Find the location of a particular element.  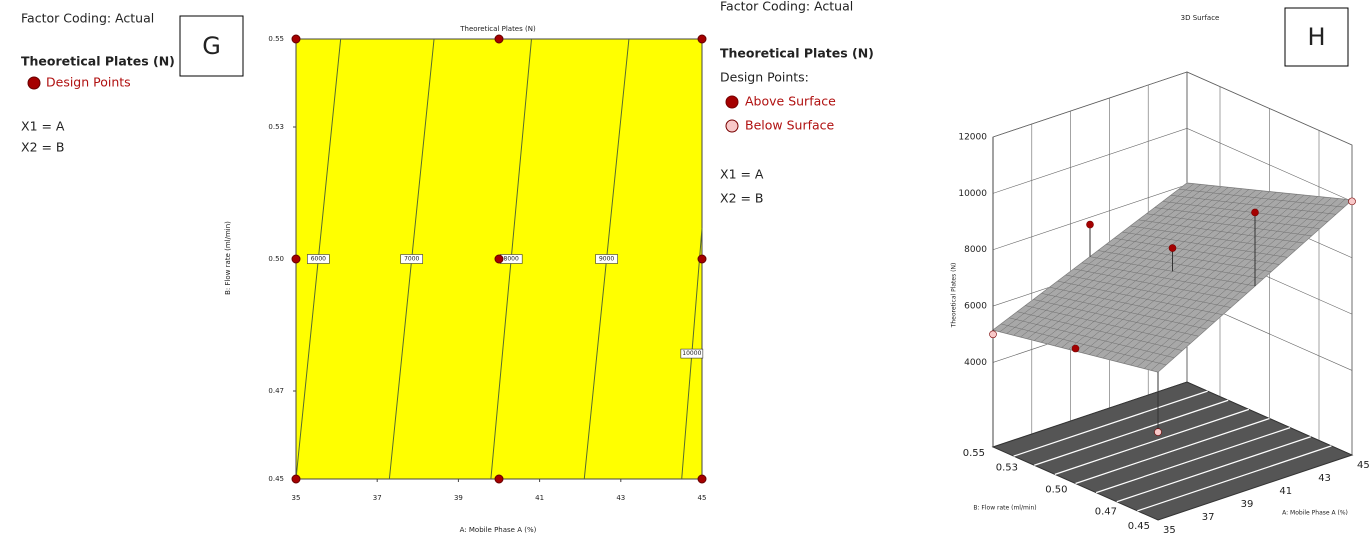

chart-title: 3D Surface is located at coordinates (1200, 18).